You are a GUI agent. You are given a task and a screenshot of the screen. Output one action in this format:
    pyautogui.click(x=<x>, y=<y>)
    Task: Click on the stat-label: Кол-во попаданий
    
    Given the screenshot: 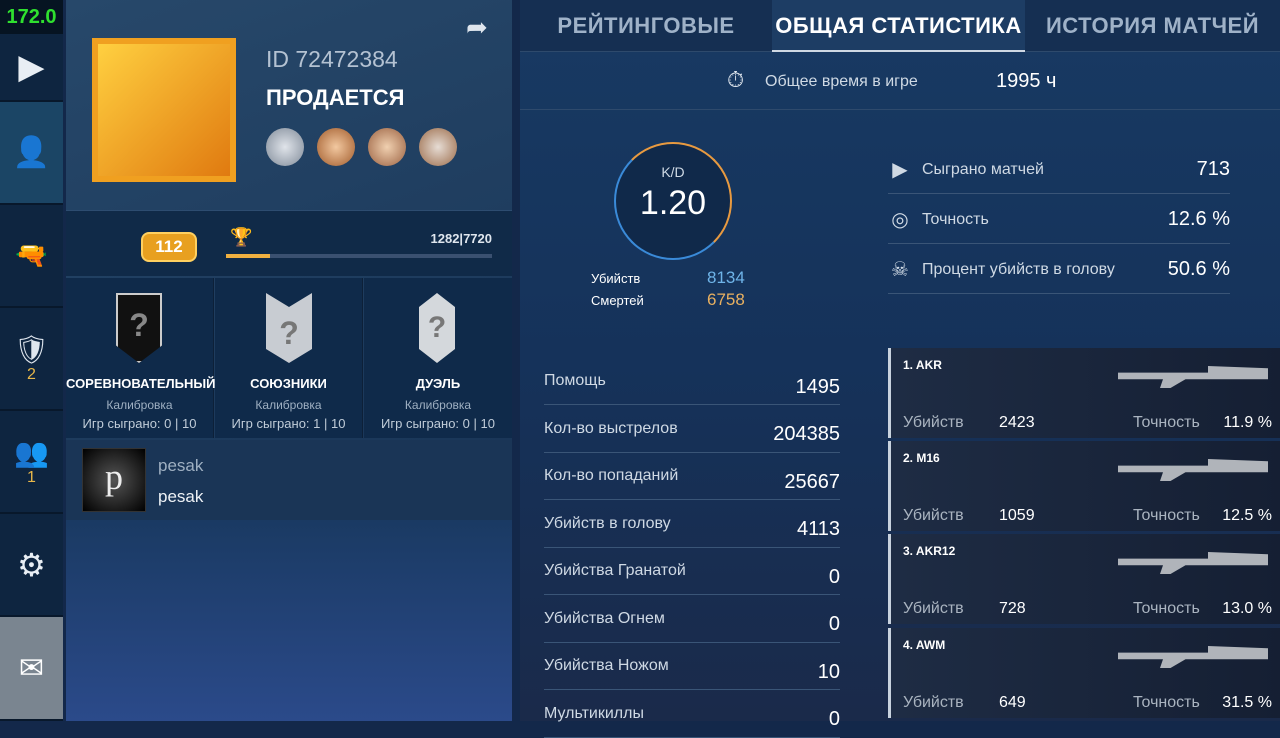 What is the action you would take?
    pyautogui.click(x=611, y=475)
    